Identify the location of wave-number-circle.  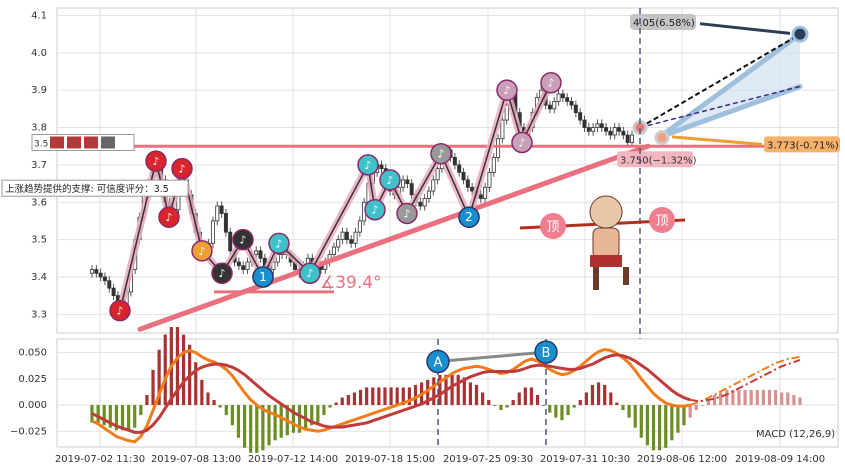
(469, 217).